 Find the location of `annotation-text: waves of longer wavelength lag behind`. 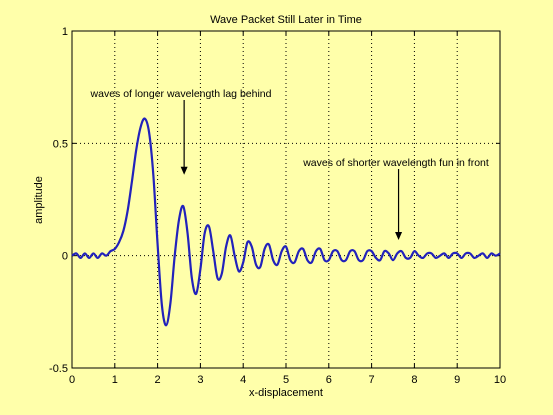

annotation-text: waves of longer wavelength lag behind is located at coordinates (181, 94).